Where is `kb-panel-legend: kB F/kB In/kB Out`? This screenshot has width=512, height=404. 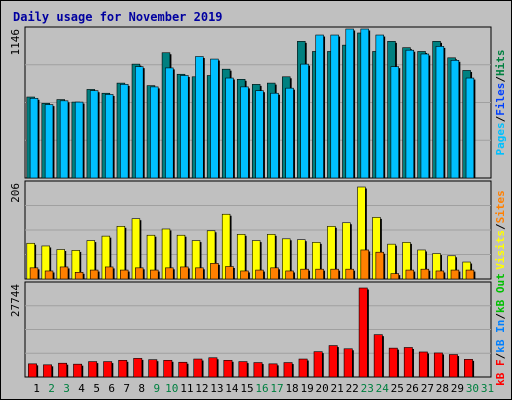 kb-panel-legend: kB F/kB In/kB Out is located at coordinates (500, 329).